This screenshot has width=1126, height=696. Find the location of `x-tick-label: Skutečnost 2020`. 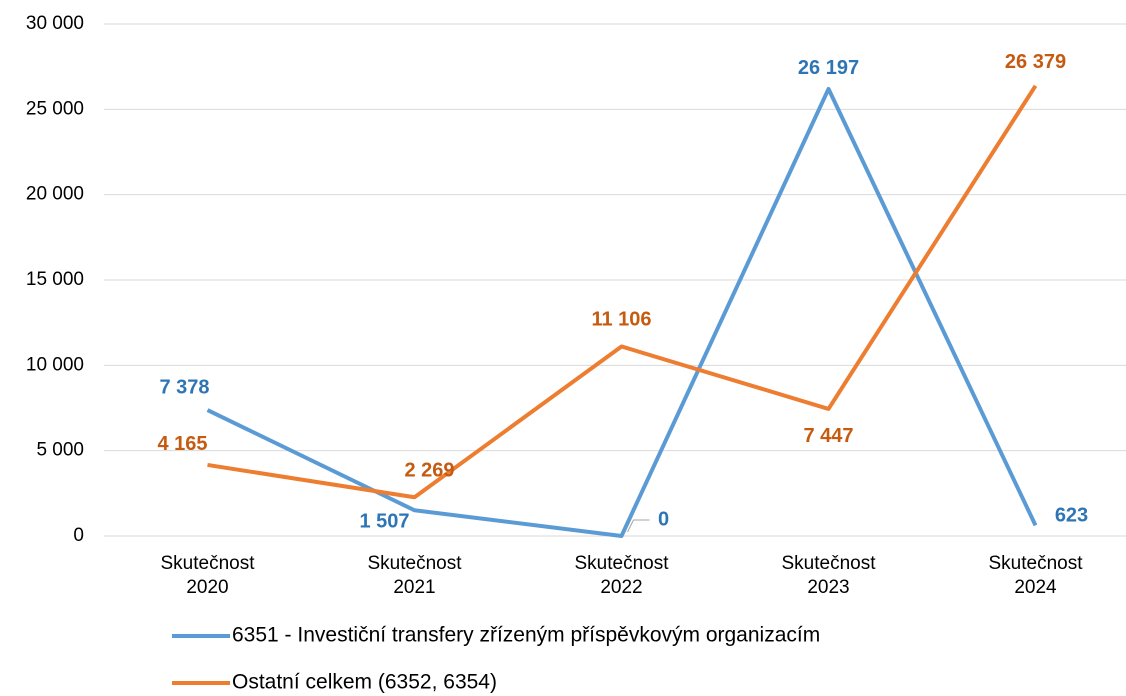

x-tick-label: Skutečnost 2020 is located at coordinates (207, 575).